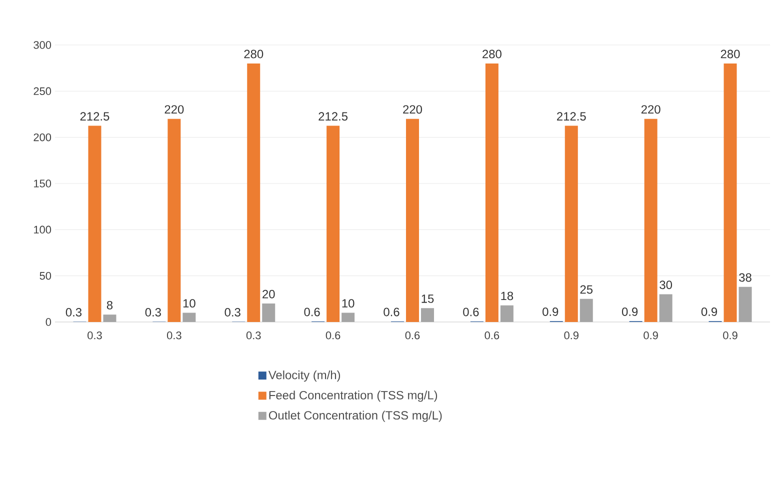 The height and width of the screenshot is (488, 778). I want to click on data-label: 8, so click(109, 305).